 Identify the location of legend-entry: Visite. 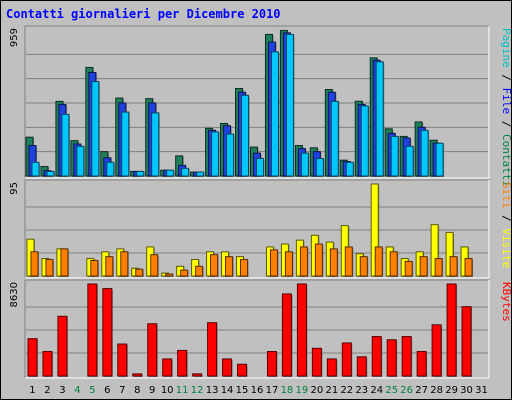
(506, 248).